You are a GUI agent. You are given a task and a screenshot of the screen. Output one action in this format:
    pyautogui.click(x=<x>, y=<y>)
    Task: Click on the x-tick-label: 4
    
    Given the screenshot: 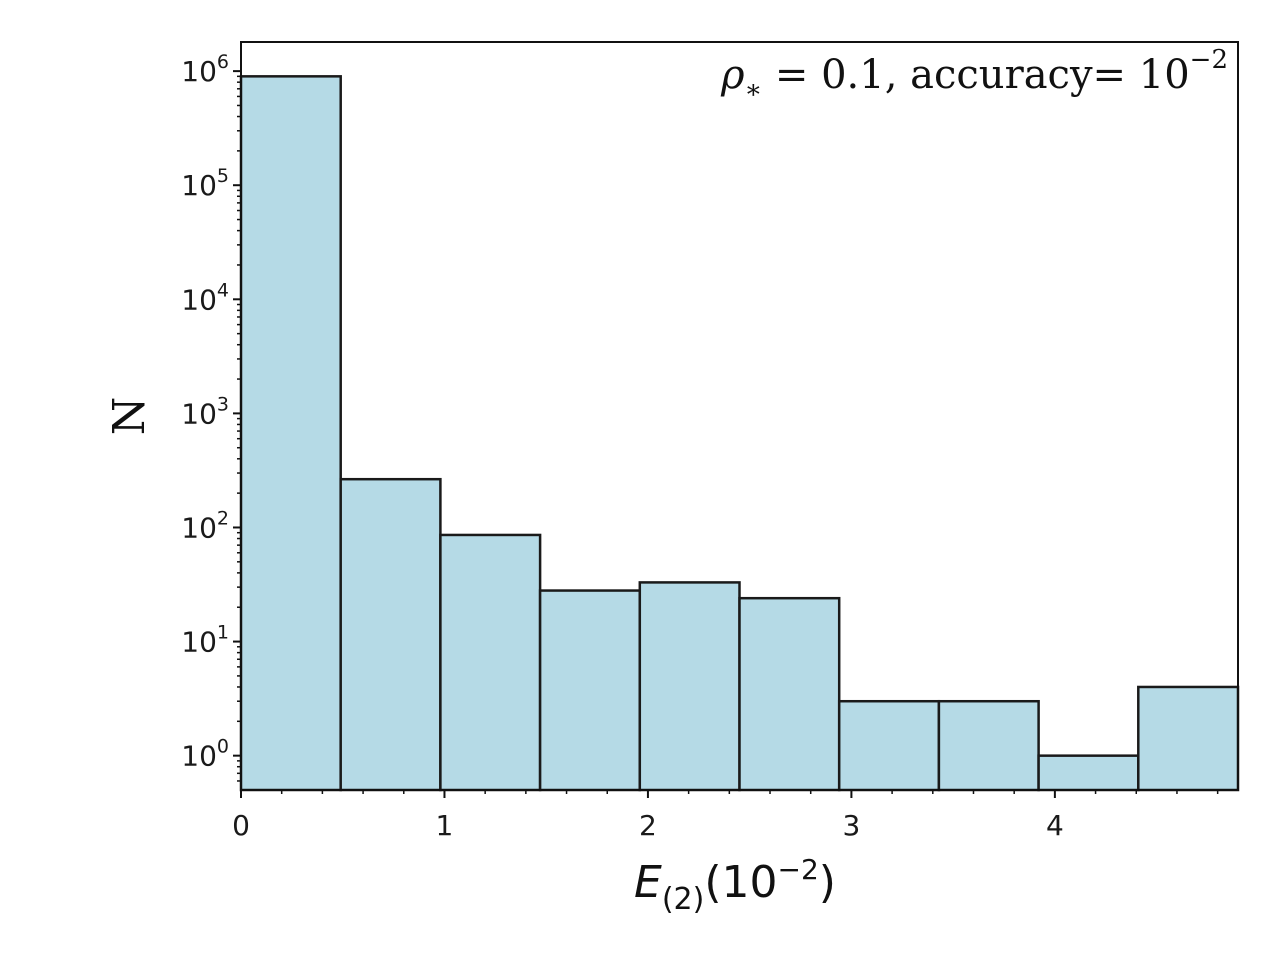 What is the action you would take?
    pyautogui.click(x=1055, y=825)
    